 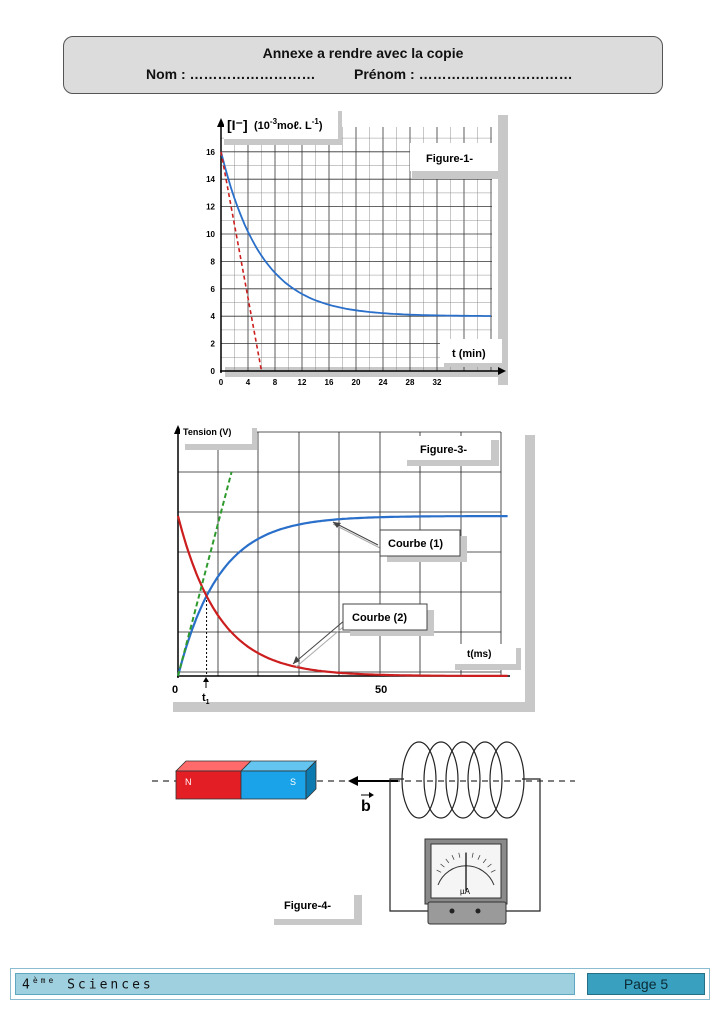 What do you see at coordinates (443, 450) in the screenshot?
I see `fig3-label: Figure-3-` at bounding box center [443, 450].